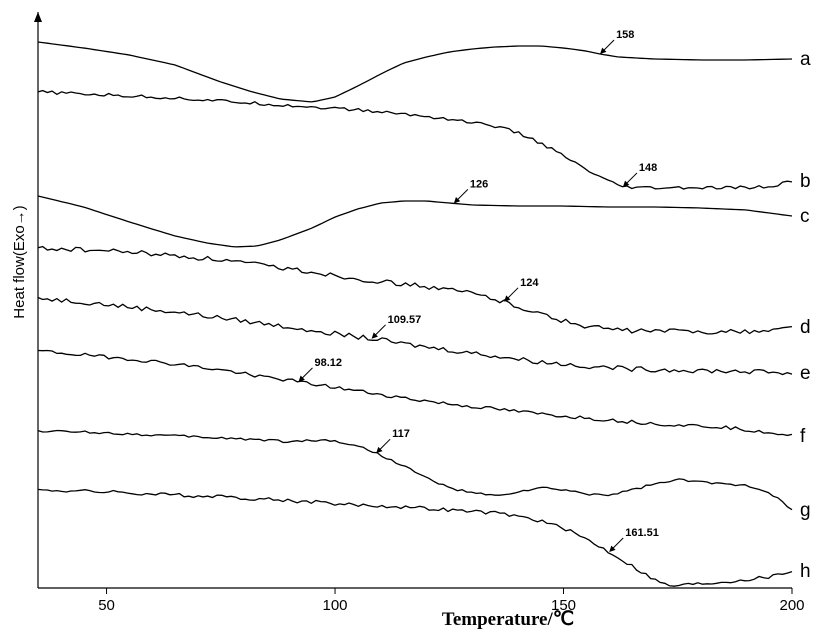 The height and width of the screenshot is (632, 814). Describe the element at coordinates (401, 434) in the screenshot. I see `annotation-text-g: 117` at that location.